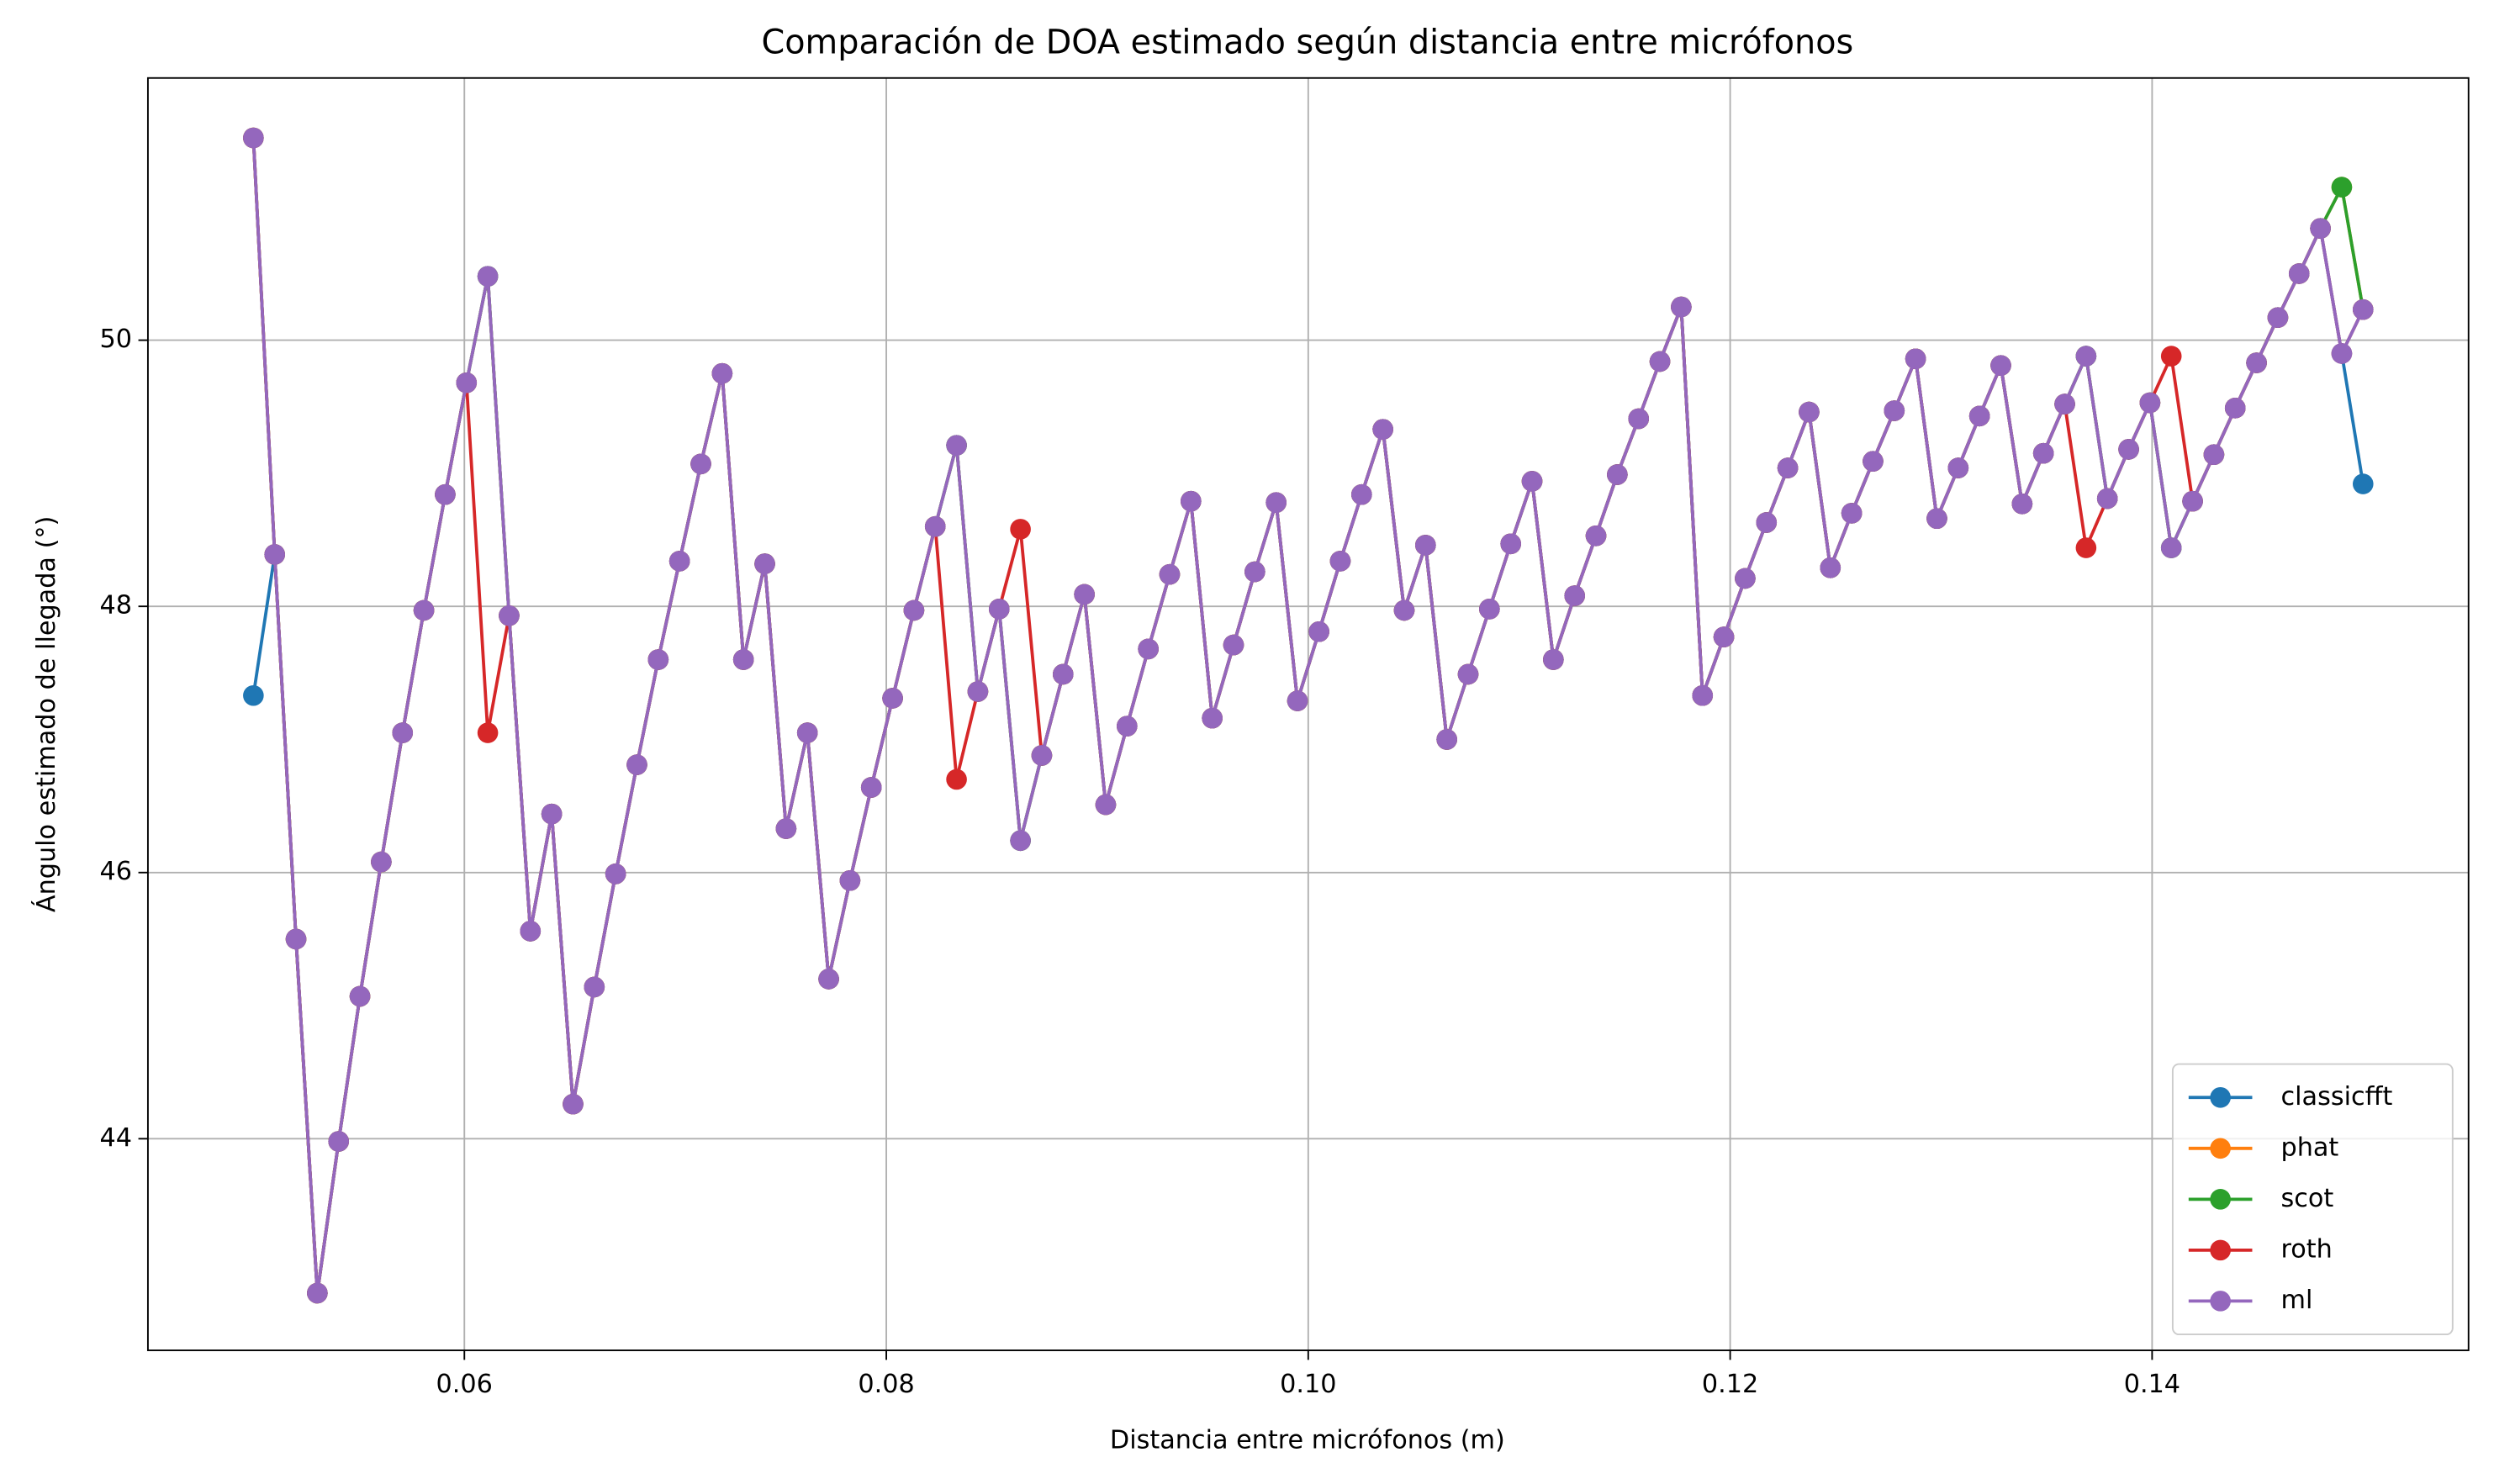  I want to click on legend-label: scot, so click(2307, 1198).